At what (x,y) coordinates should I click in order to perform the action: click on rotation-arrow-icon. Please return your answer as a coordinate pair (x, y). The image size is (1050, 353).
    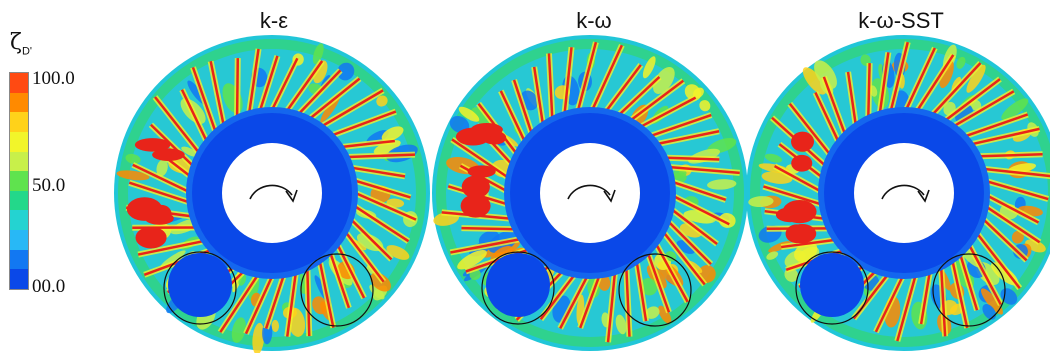
    Looking at the image, I should click on (589, 192).